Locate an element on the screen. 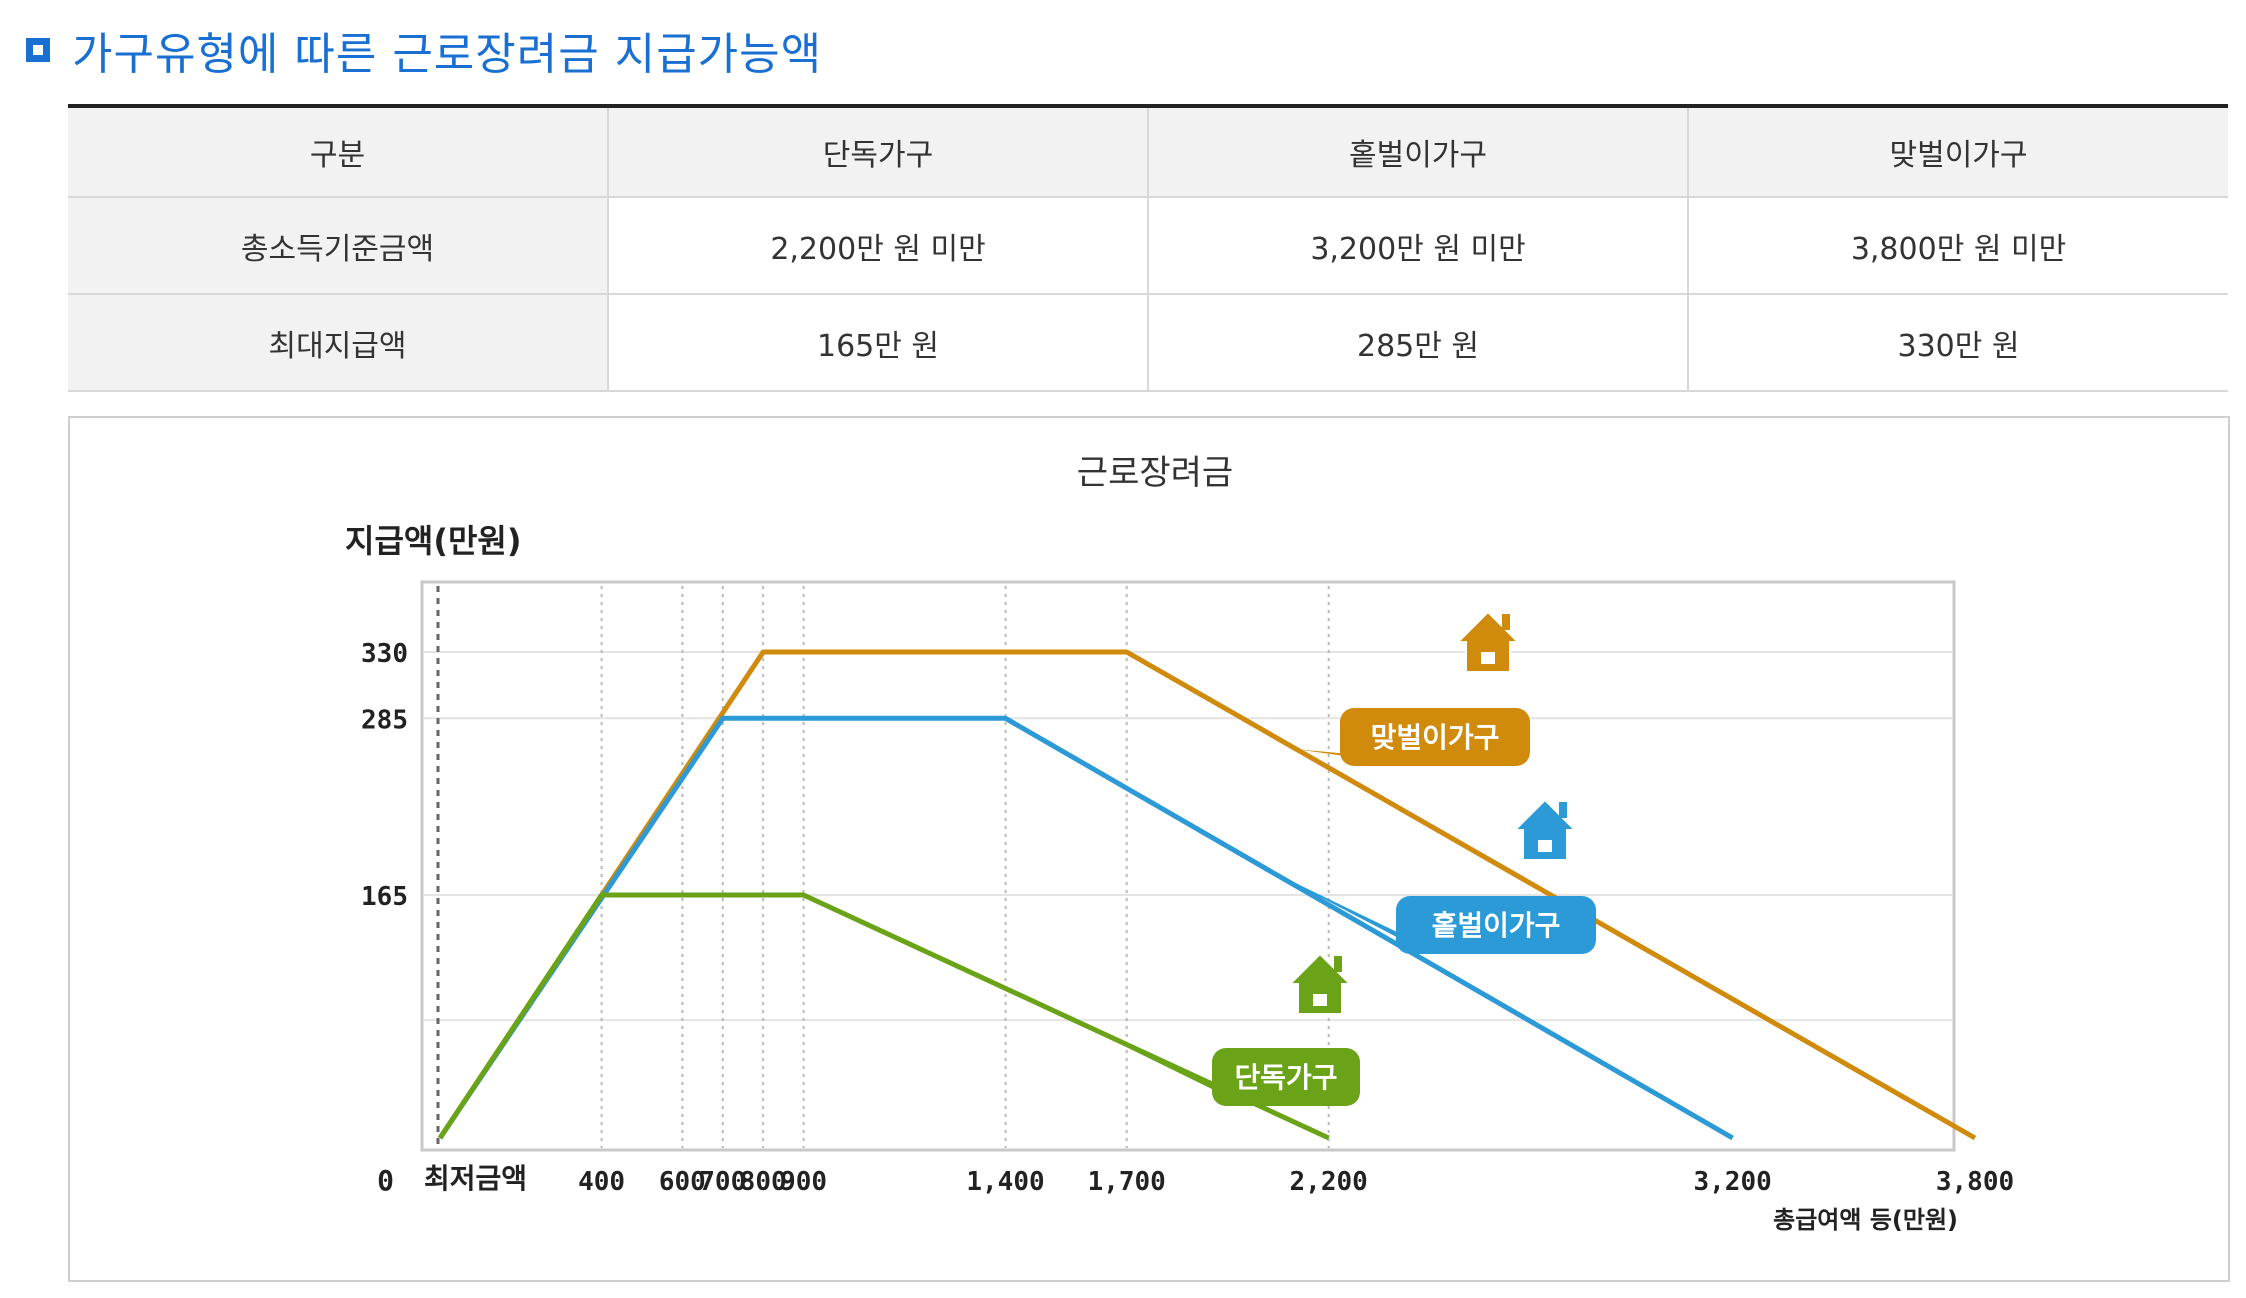 The width and height of the screenshot is (2246, 1298). table-row: 최대지급액 165만 원 285만 원 330만 원 is located at coordinates (1148, 343).